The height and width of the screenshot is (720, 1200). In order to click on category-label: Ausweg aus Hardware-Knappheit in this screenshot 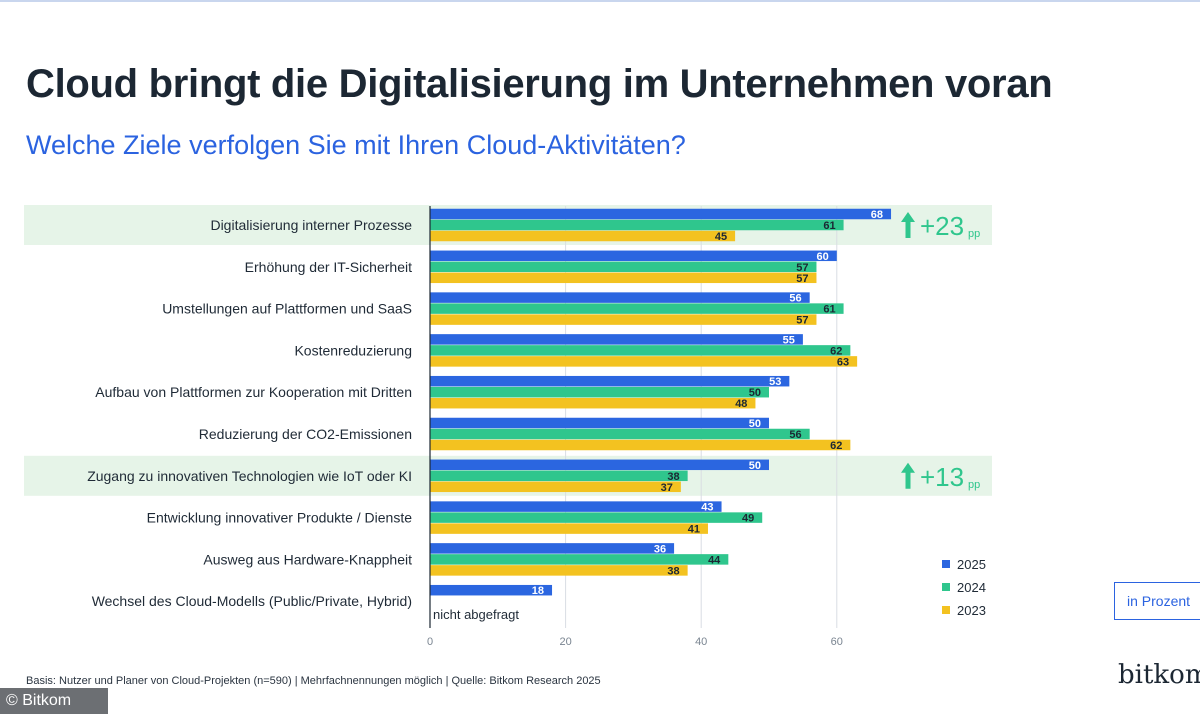, I will do `click(307, 559)`.